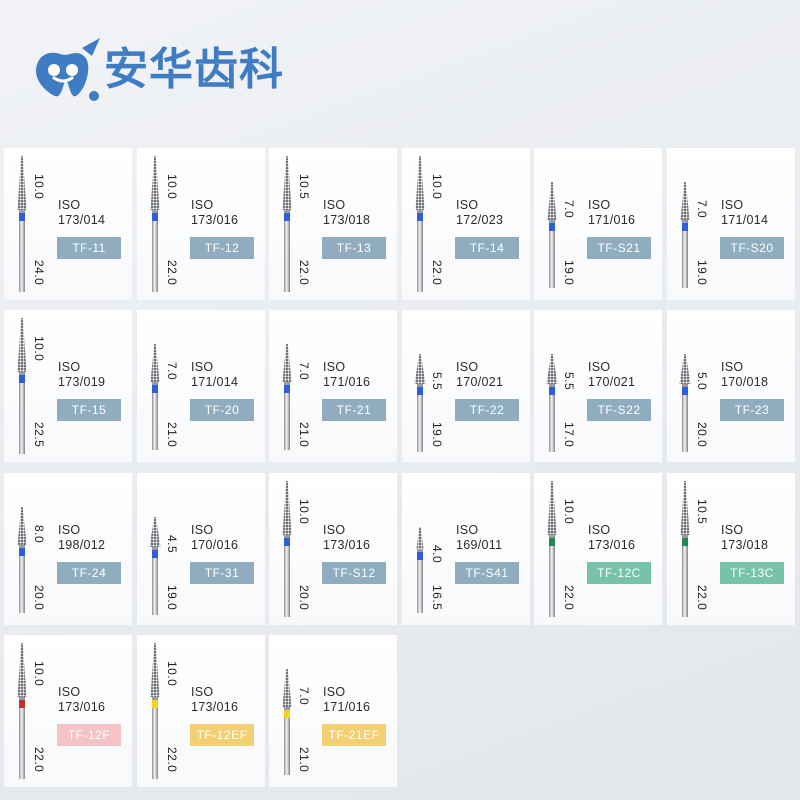  I want to click on product-card: 10.0 22.0 ISO 173/016 TF-12EF, so click(201, 711).